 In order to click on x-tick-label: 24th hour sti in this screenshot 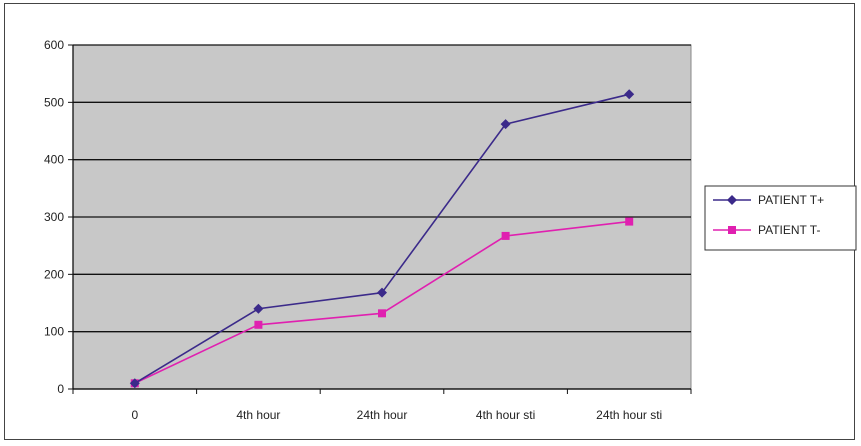, I will do `click(629, 415)`.